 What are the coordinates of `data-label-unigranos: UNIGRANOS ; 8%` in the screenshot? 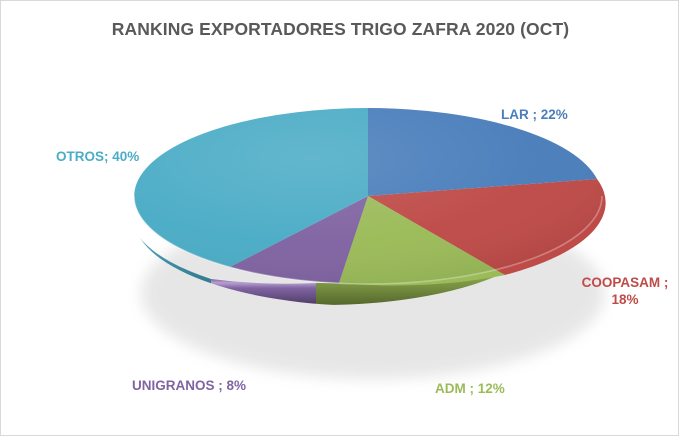 It's located at (189, 385).